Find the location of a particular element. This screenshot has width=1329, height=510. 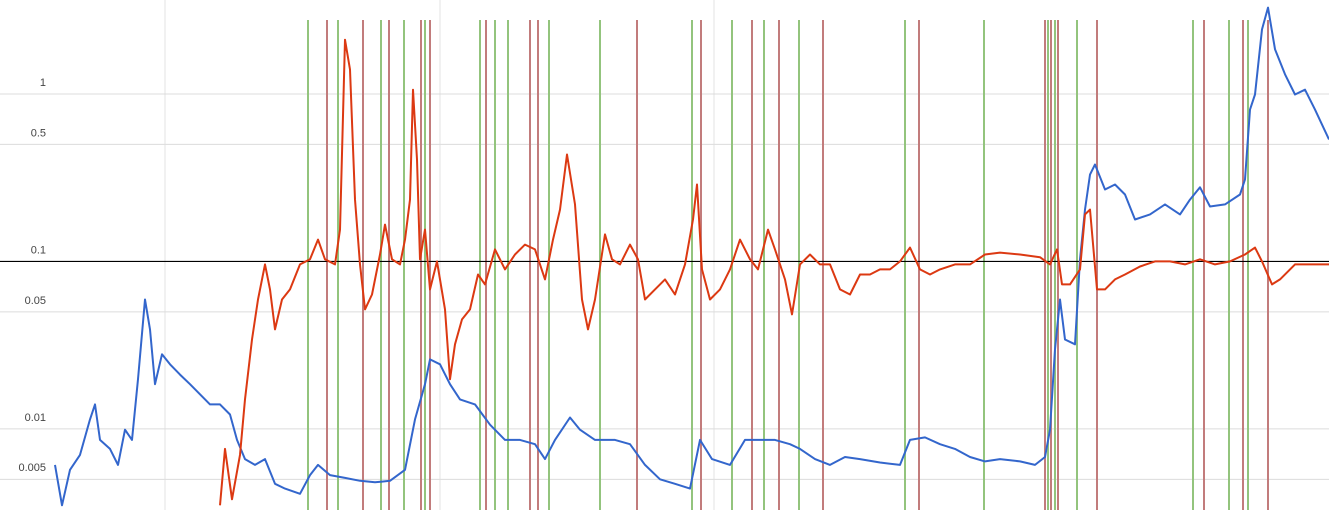

y-tick-label: 0.5 is located at coordinates (38, 133).